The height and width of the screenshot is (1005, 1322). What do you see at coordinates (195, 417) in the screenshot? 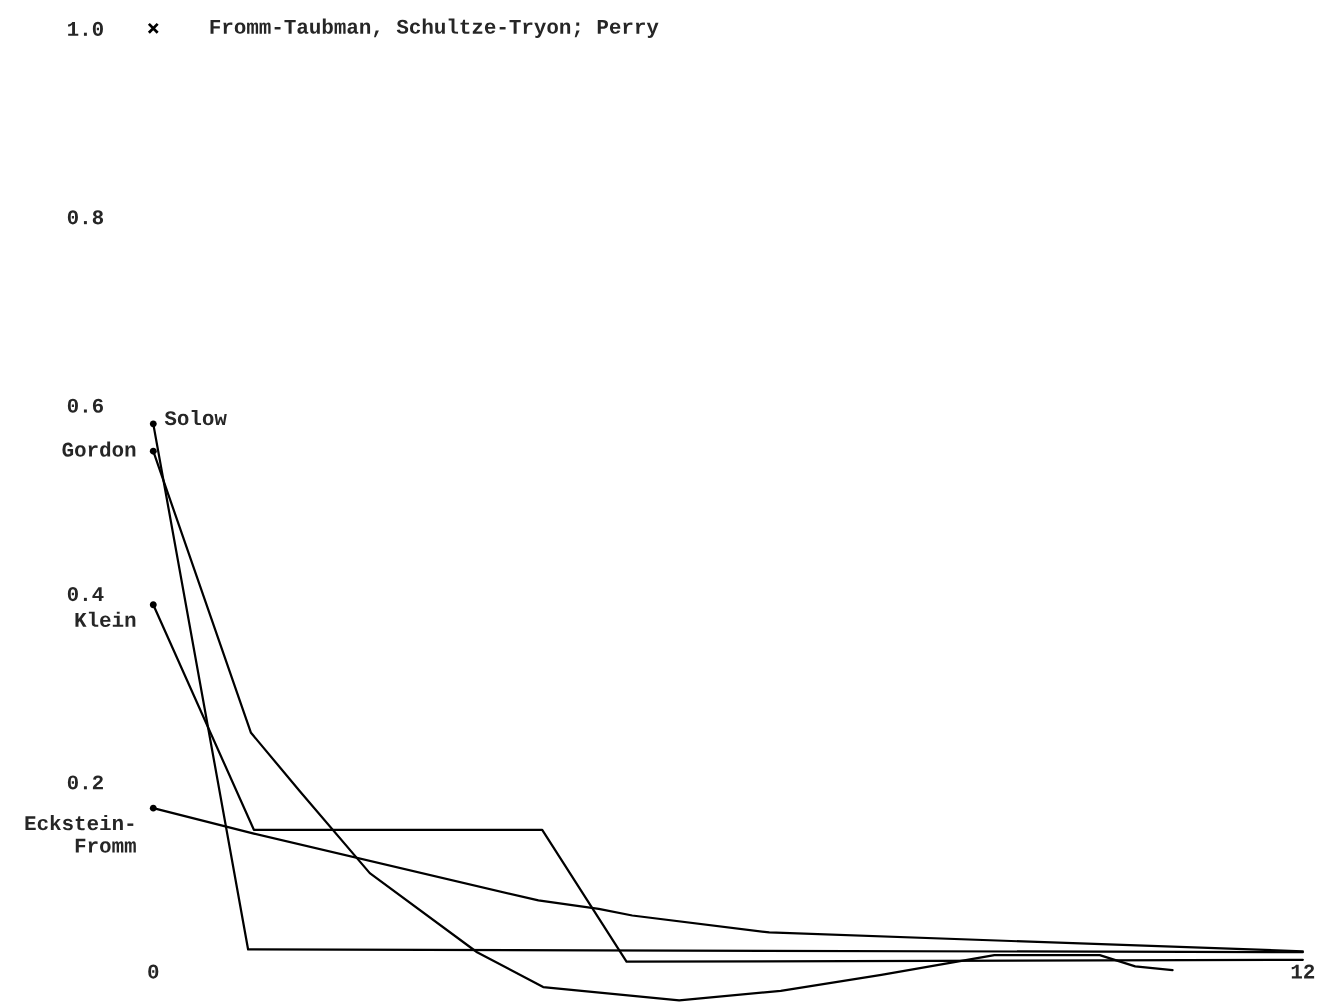
I see `series-label: Solow` at bounding box center [195, 417].